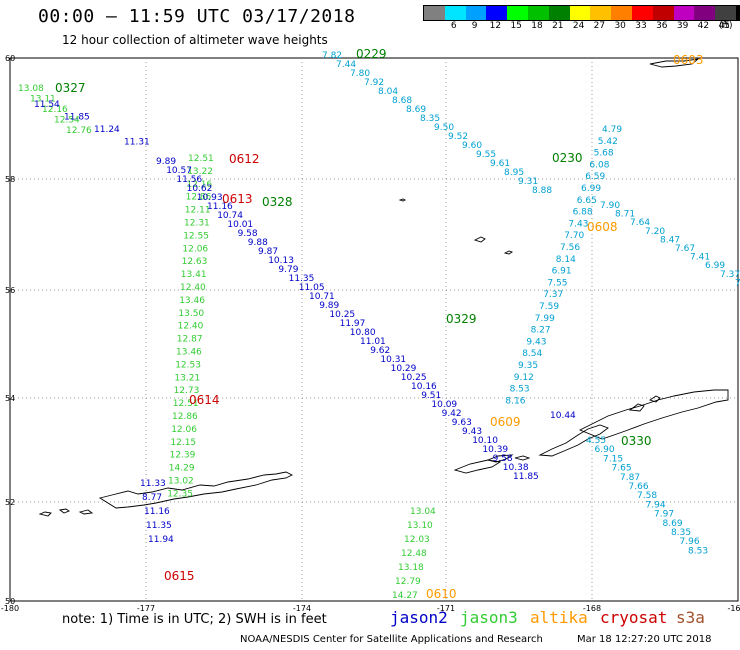 The height and width of the screenshot is (650, 740). I want to click on time-label-0610: 0610, so click(441, 594).